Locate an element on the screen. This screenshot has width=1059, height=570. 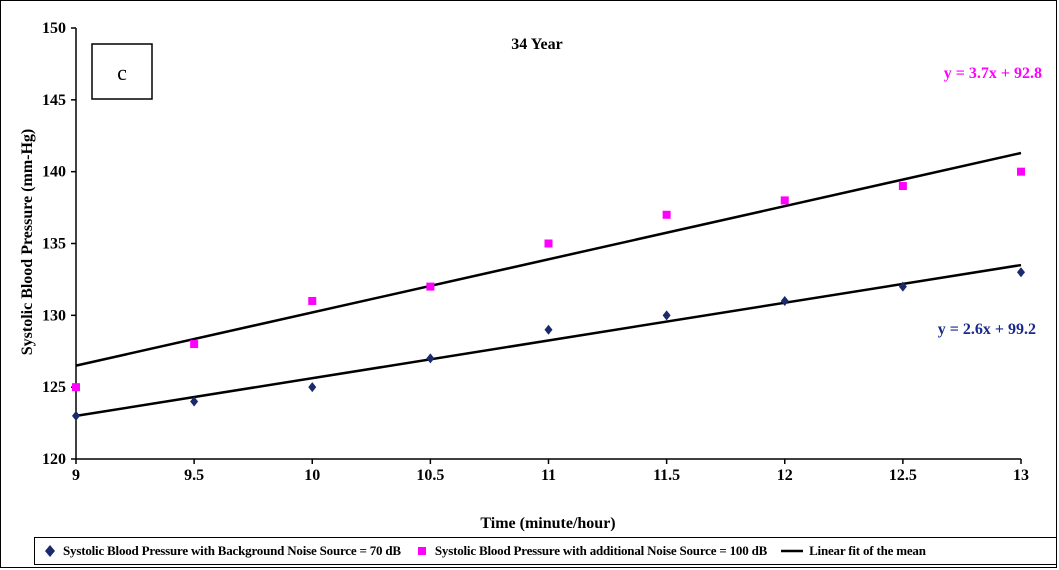
y-tick-label: 135 is located at coordinates (54, 244).